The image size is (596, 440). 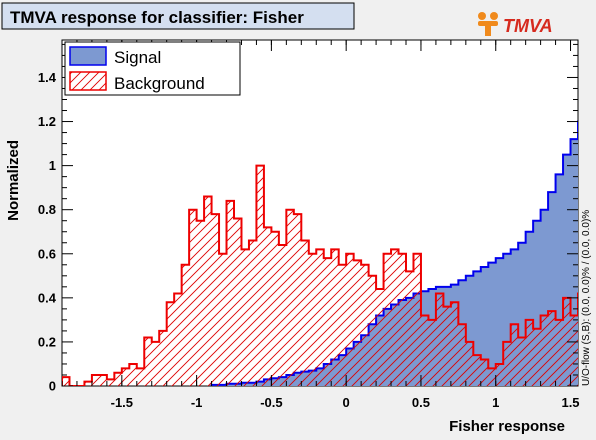 I want to click on x-tick-label: 1, so click(x=495, y=402).